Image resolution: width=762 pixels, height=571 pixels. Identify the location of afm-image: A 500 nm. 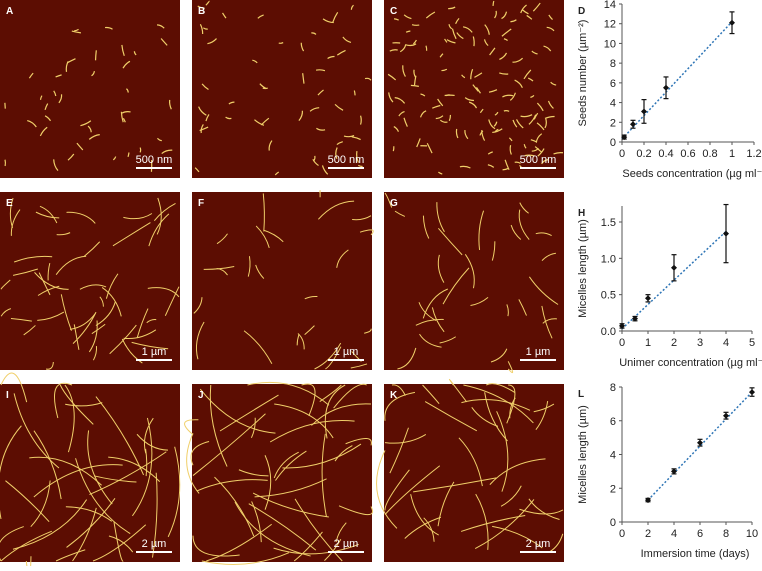
(90, 89).